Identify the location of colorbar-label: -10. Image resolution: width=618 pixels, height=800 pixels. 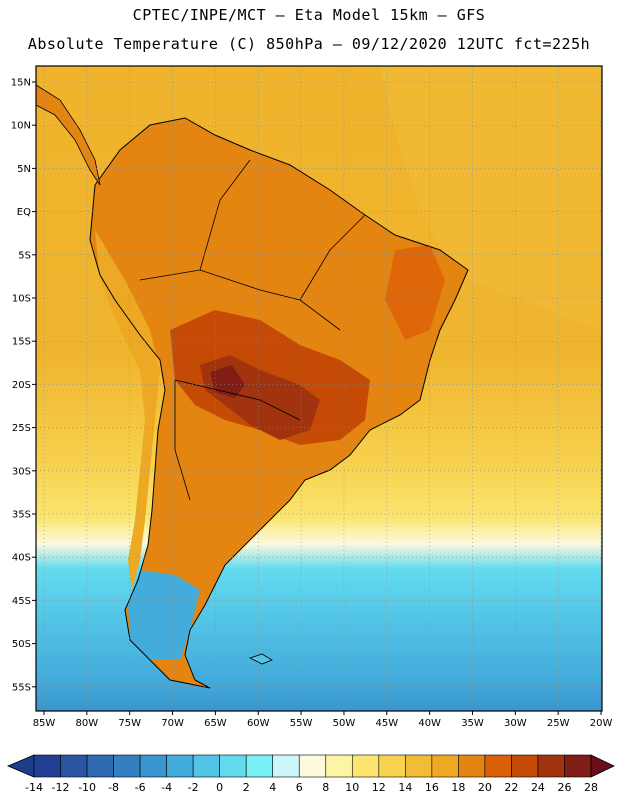
(87, 787).